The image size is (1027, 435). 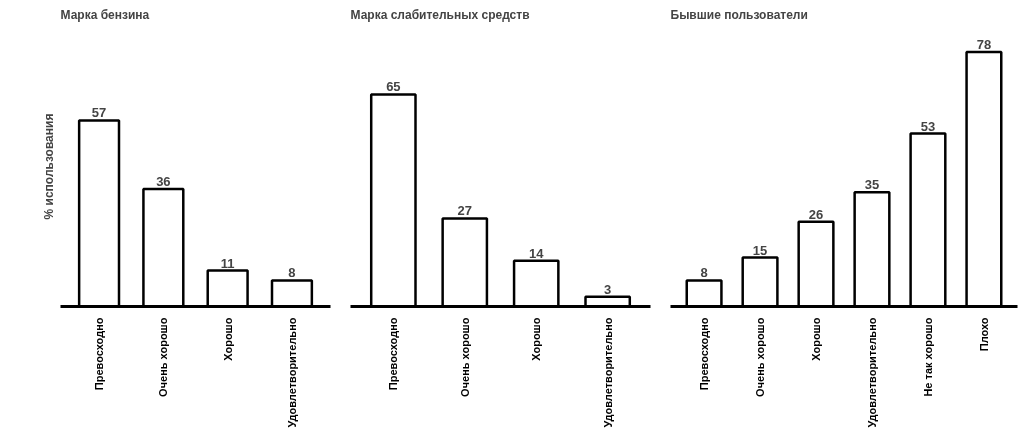 What do you see at coordinates (465, 211) in the screenshot?
I see `data-label: 27` at bounding box center [465, 211].